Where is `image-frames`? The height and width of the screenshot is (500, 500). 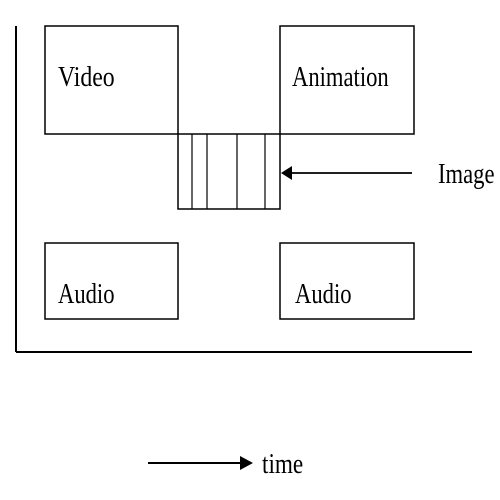 image-frames is located at coordinates (229, 171).